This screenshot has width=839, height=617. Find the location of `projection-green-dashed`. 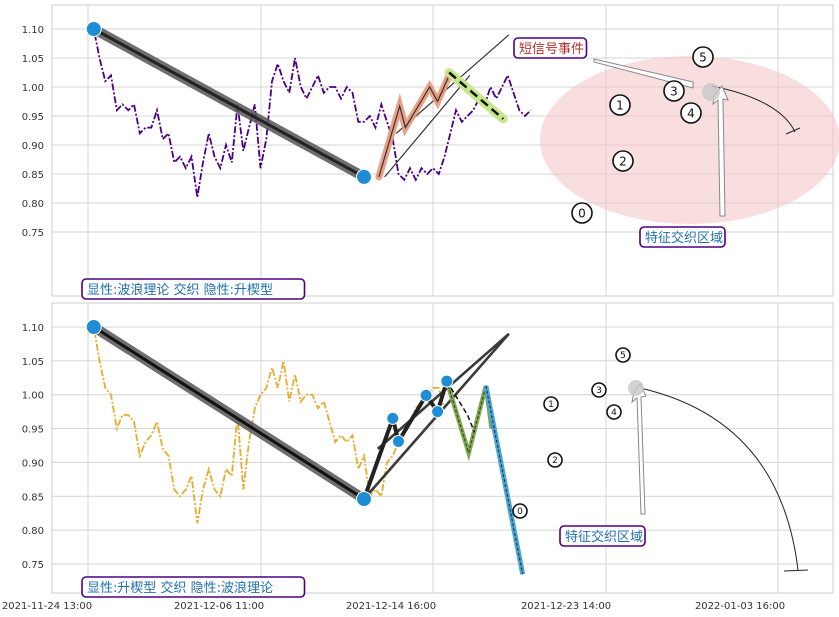

projection-green-dashed is located at coordinates (461, 406).